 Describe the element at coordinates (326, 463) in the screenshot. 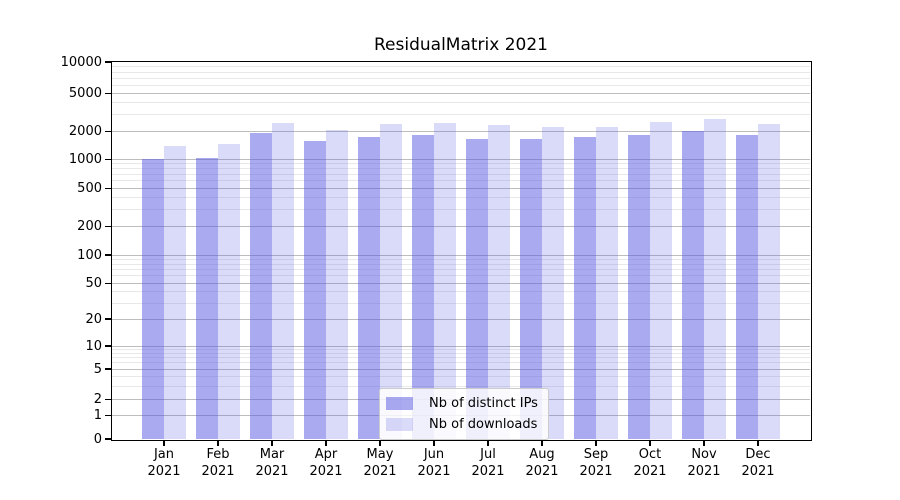

I see `x-axis-tick-label: Apr 2021` at that location.